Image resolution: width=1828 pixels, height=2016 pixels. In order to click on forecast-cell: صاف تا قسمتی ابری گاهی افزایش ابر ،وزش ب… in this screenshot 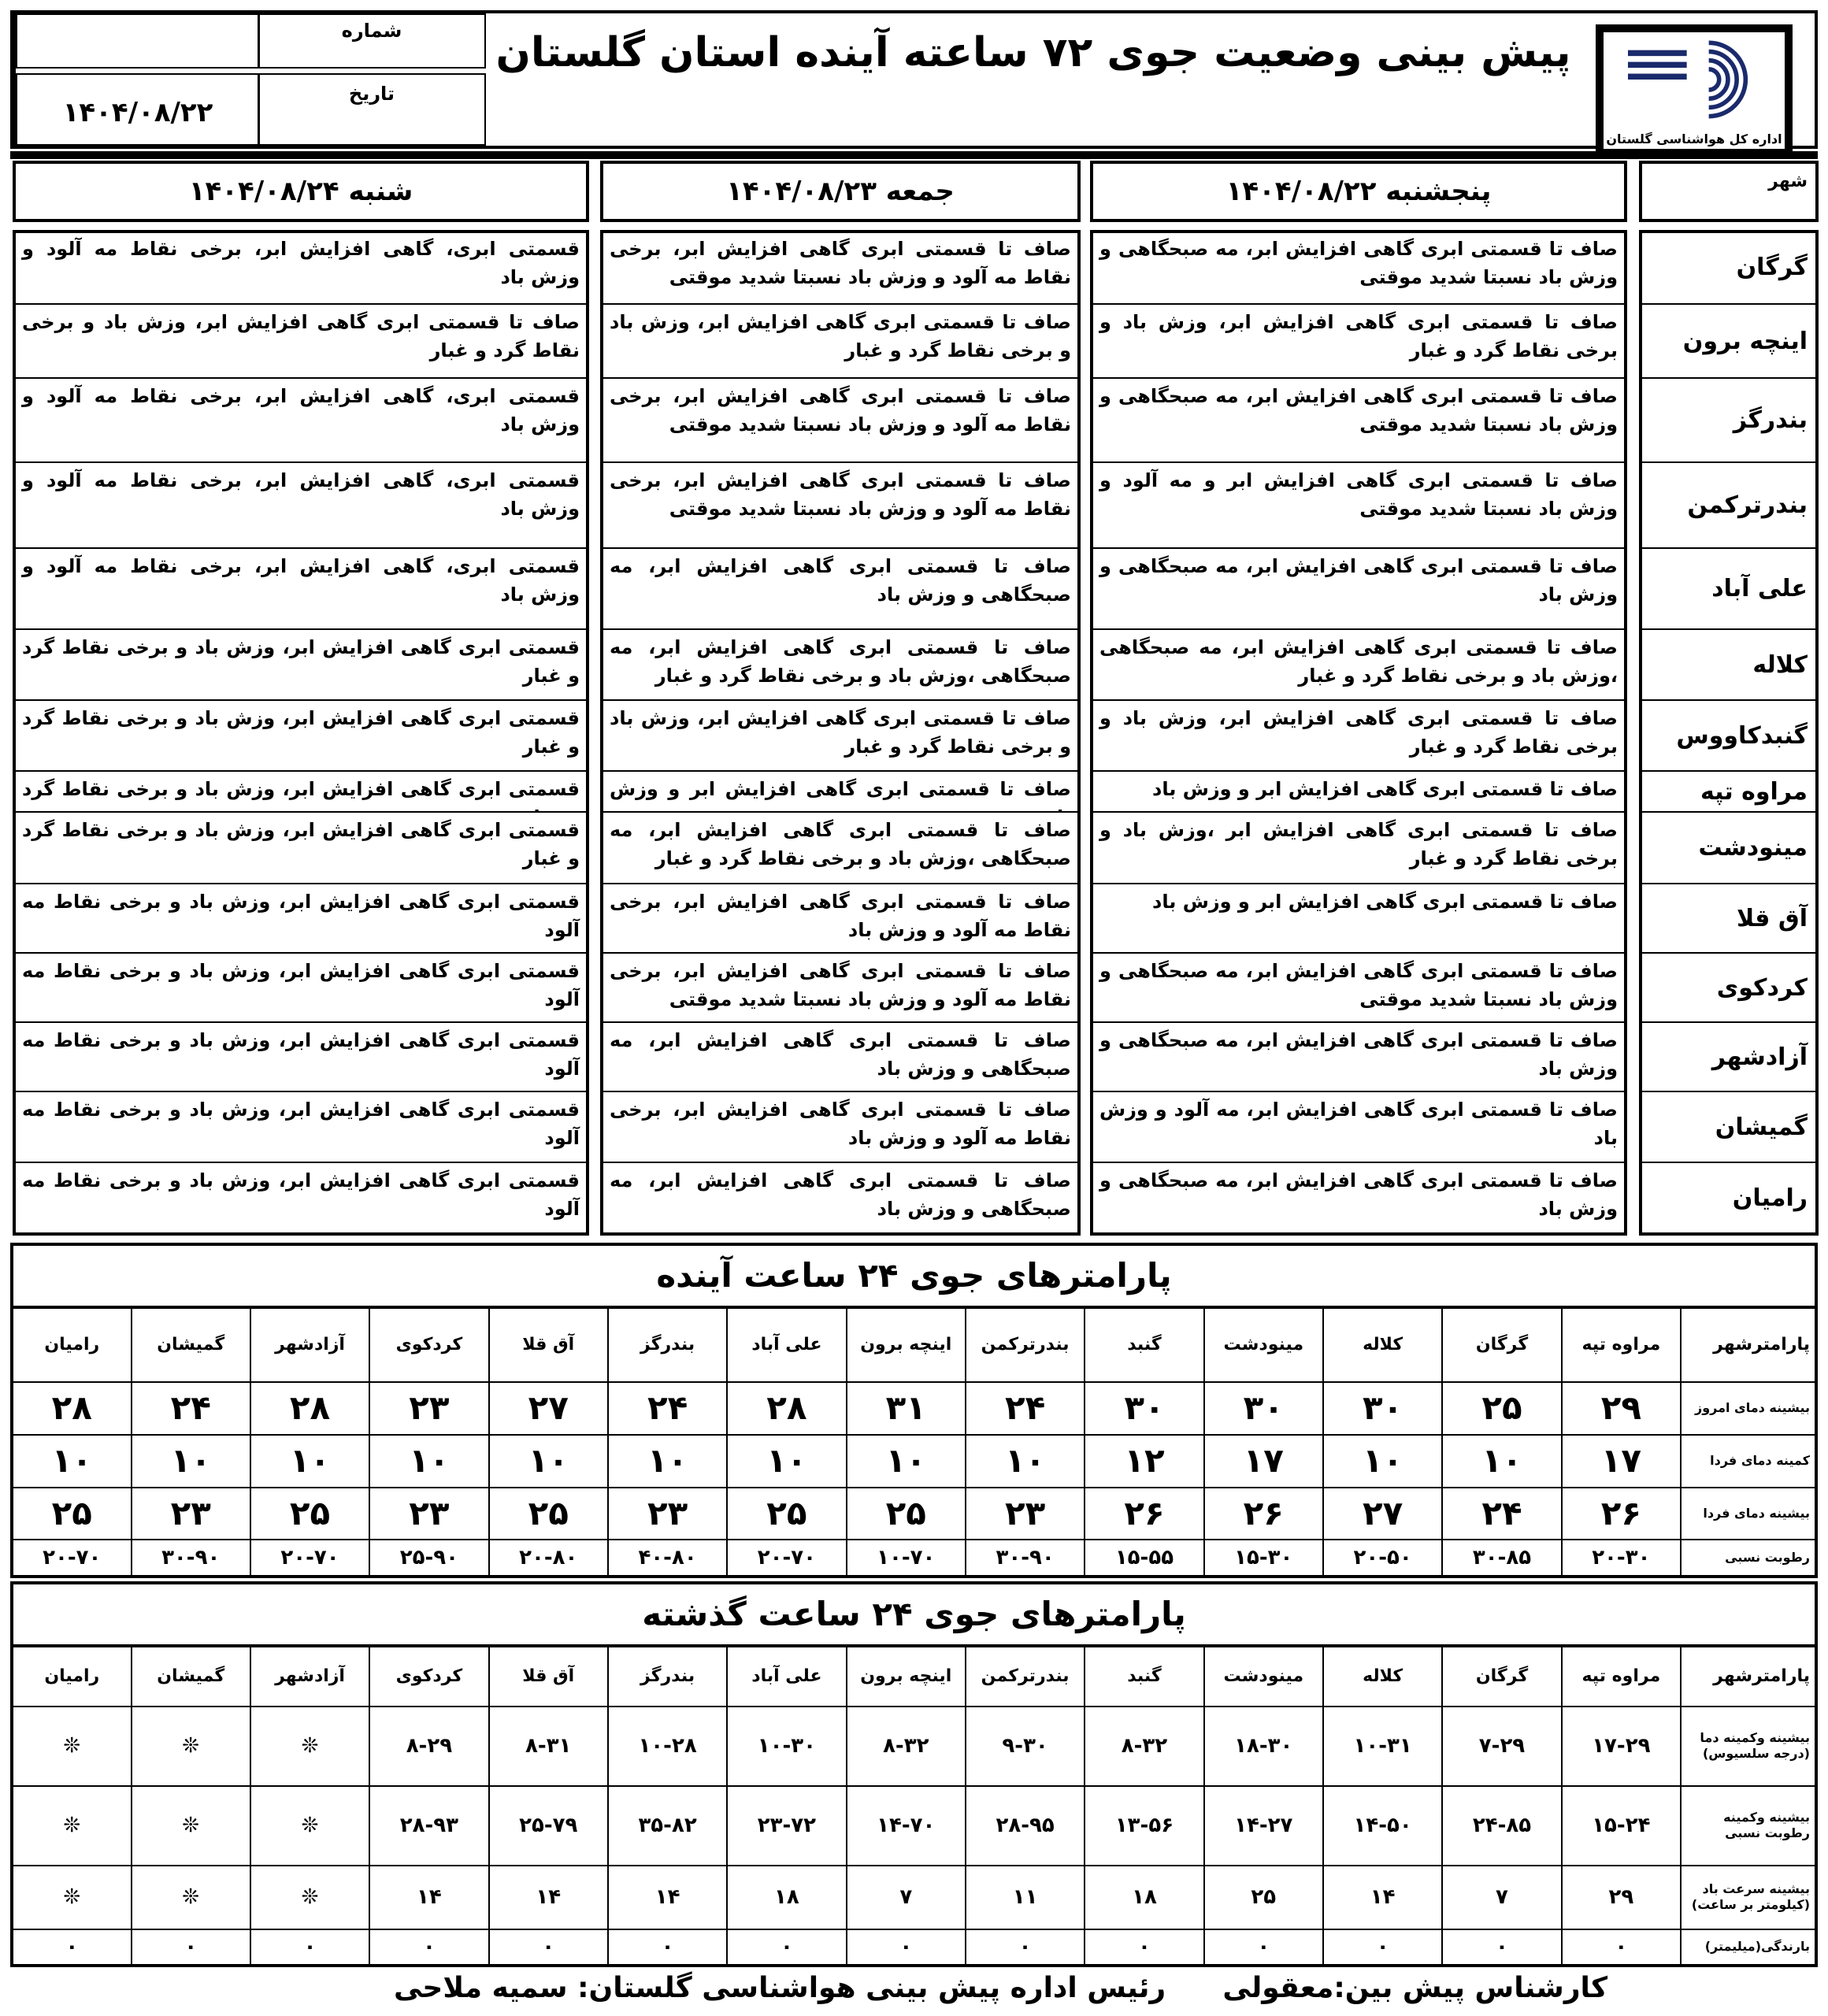, I will do `click(1358, 848)`.